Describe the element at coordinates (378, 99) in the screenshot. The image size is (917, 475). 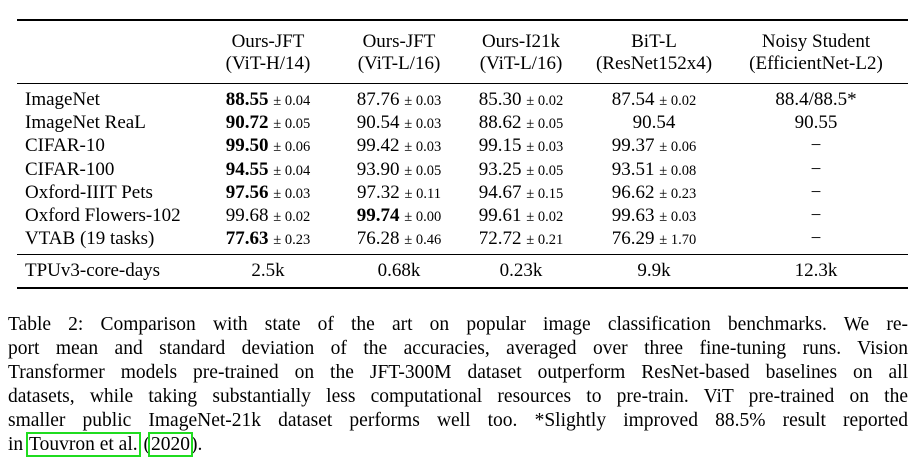
I see `cell-value: 87.76` at that location.